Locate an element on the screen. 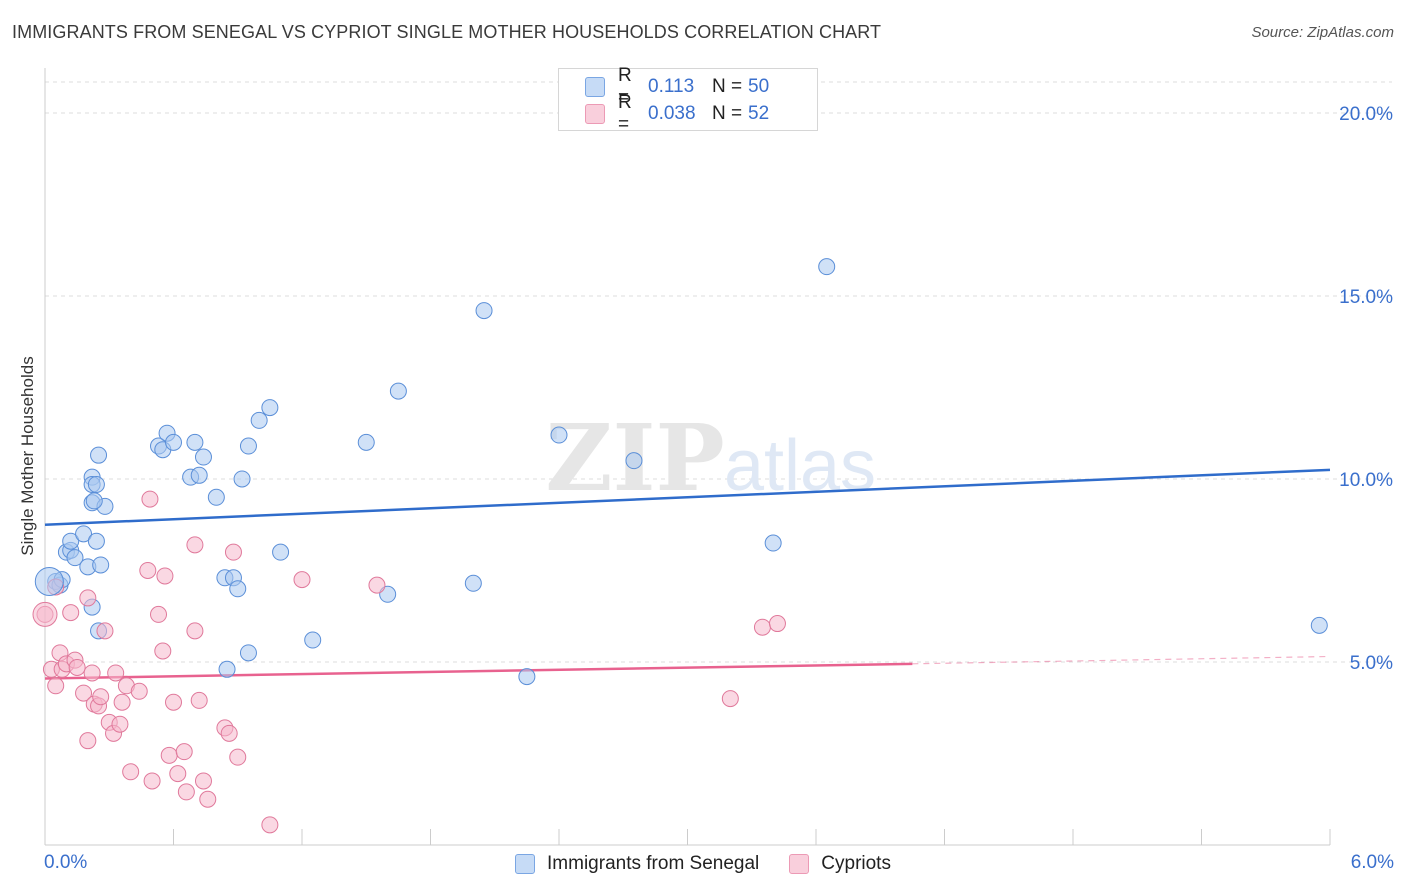  source-note: Source: ZipAtlas.com is located at coordinates (1322, 32).